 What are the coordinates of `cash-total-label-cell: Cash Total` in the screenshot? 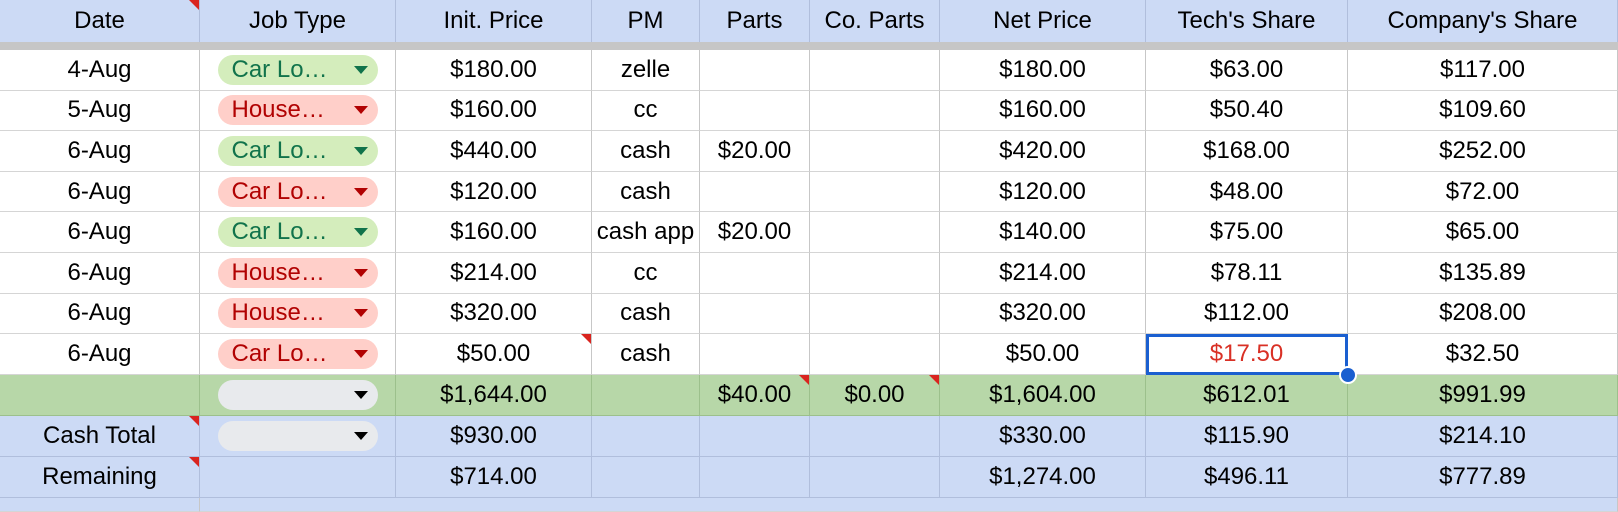 It's located at (100, 436).